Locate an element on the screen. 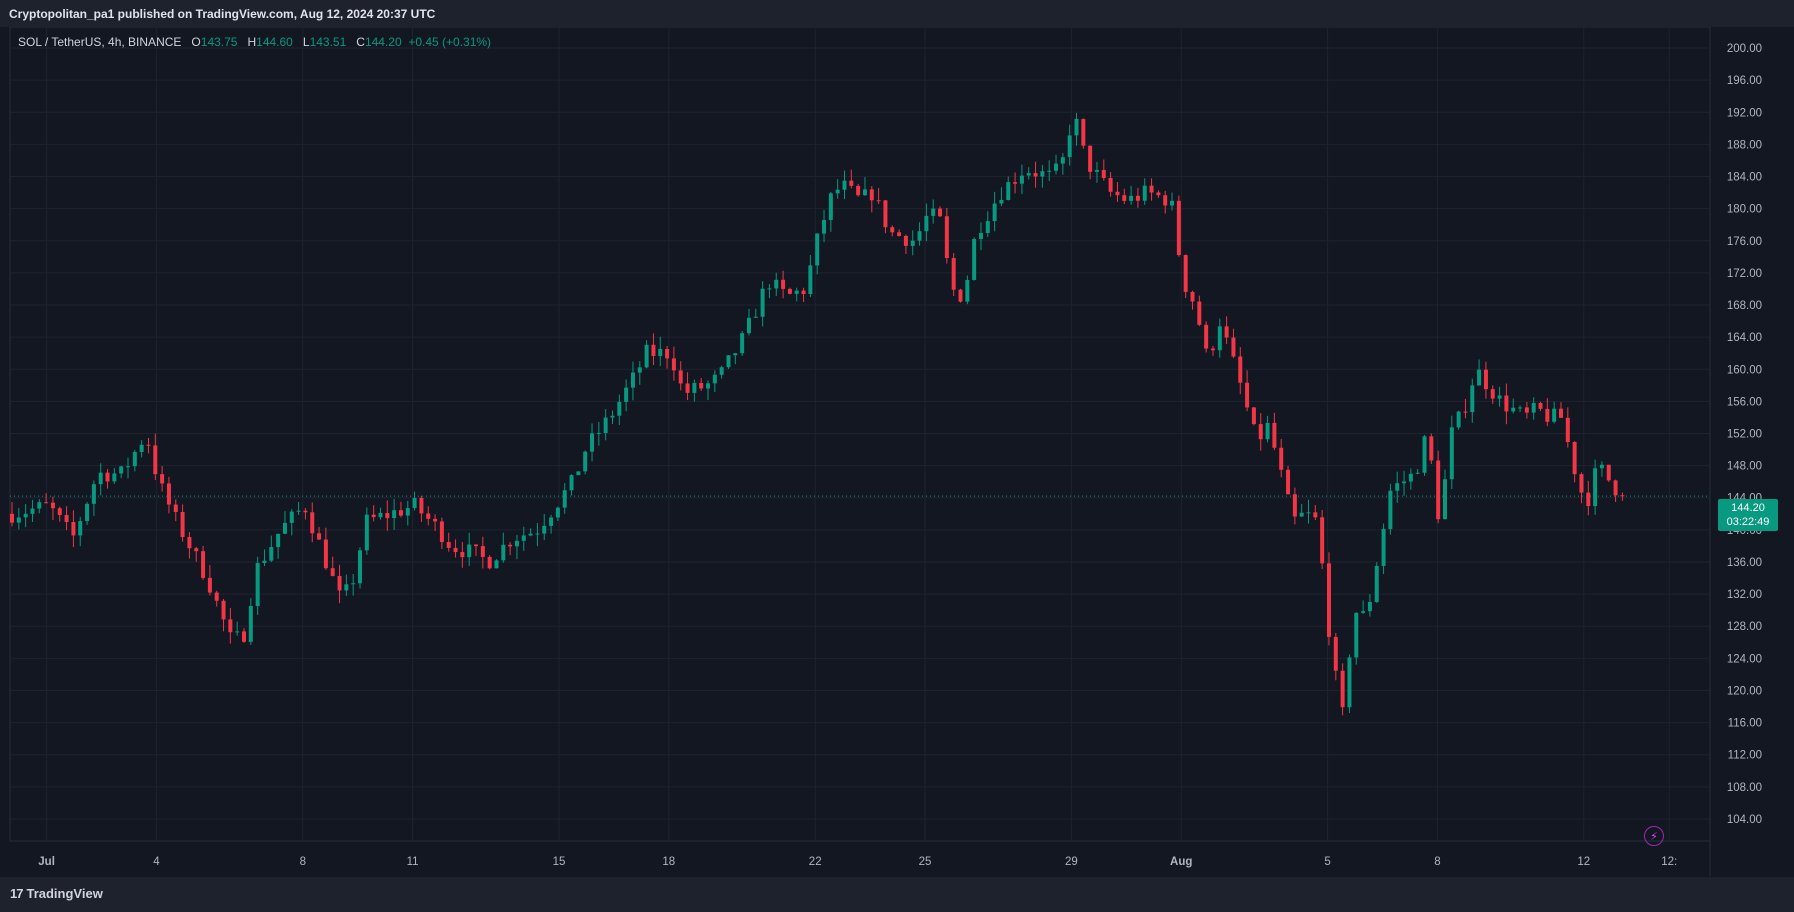 The image size is (1794, 912). y-tick-label: 104.00 is located at coordinates (1744, 820).